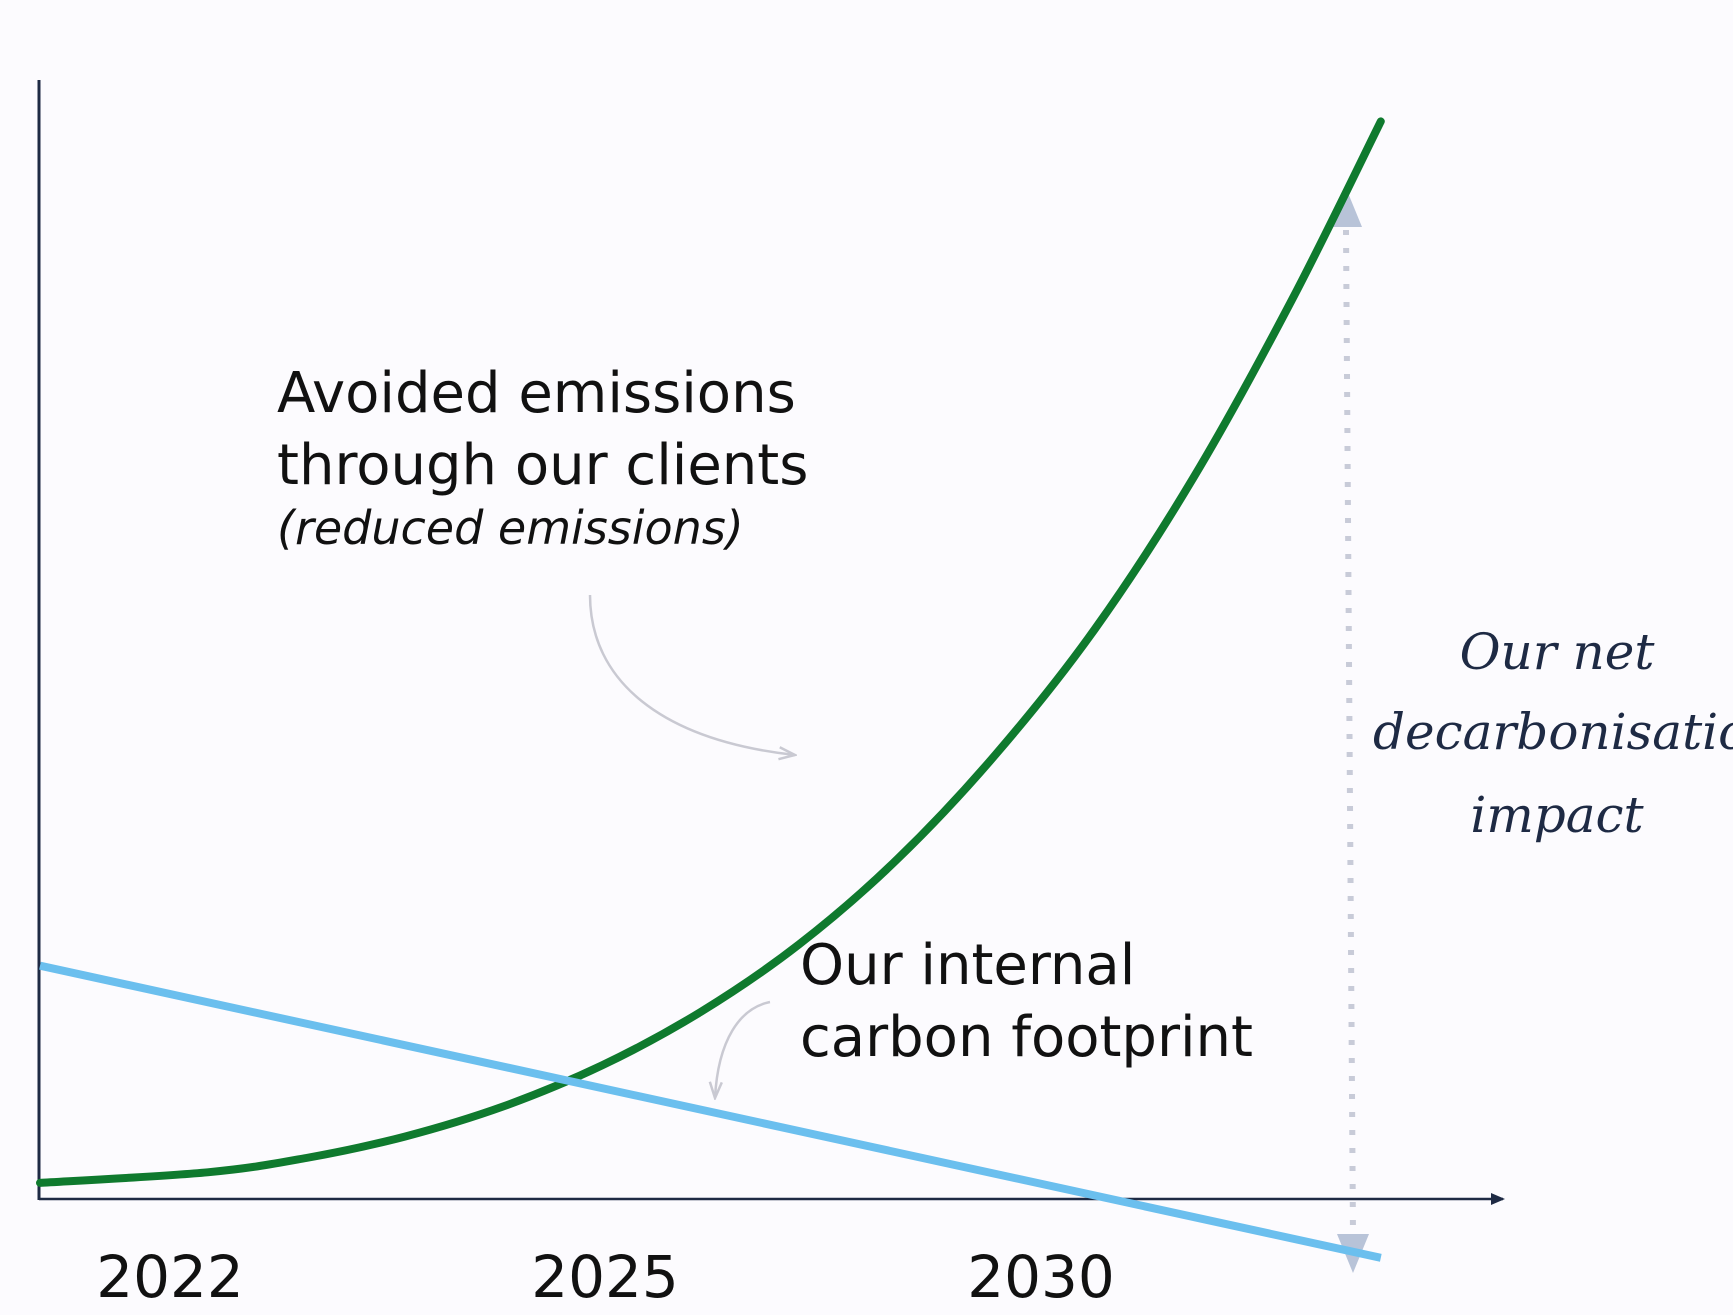  What do you see at coordinates (510, 528) in the screenshot?
I see `avoided-label-line3: (reduced emissions)` at bounding box center [510, 528].